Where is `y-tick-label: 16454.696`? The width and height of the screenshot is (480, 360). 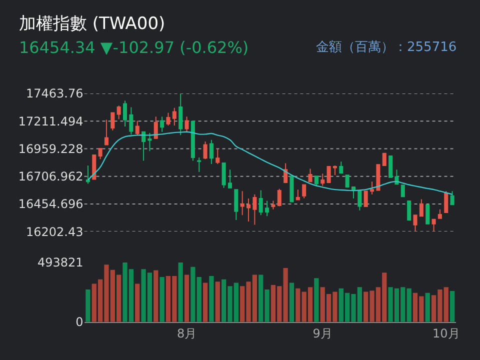
y-tick-label: 16454.696 is located at coordinates (51, 204).